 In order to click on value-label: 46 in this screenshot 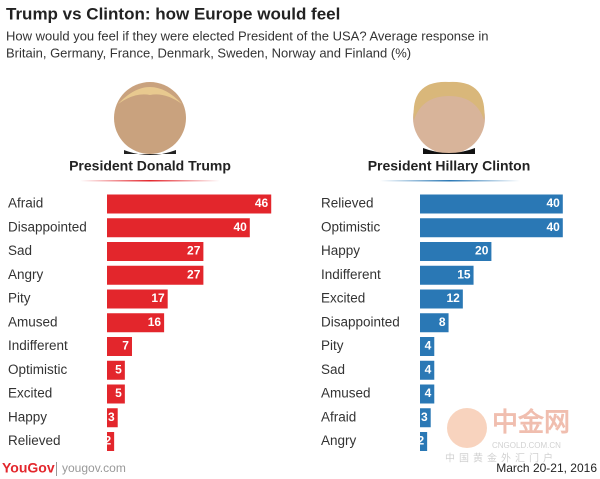, I will do `click(262, 203)`.